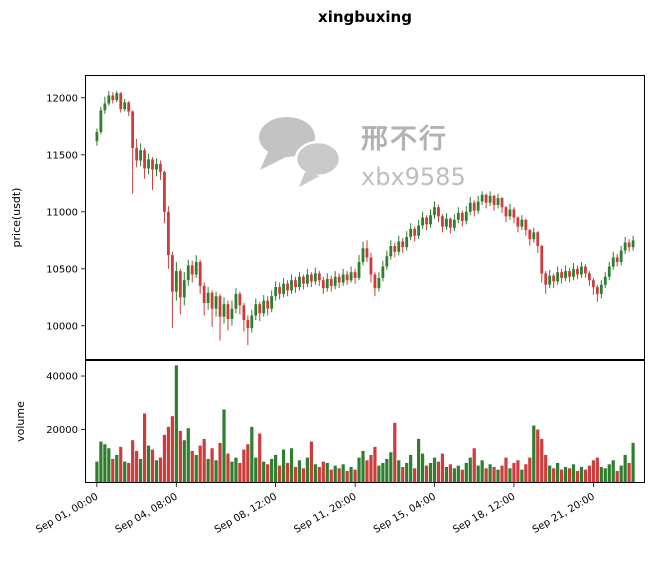  What do you see at coordinates (62, 212) in the screenshot?
I see `price-tick-label: 11000` at bounding box center [62, 212].